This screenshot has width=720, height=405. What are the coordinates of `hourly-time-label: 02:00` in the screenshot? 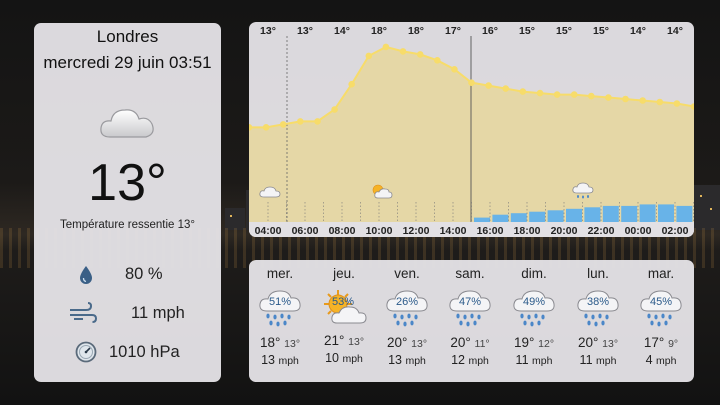 It's located at (675, 231).